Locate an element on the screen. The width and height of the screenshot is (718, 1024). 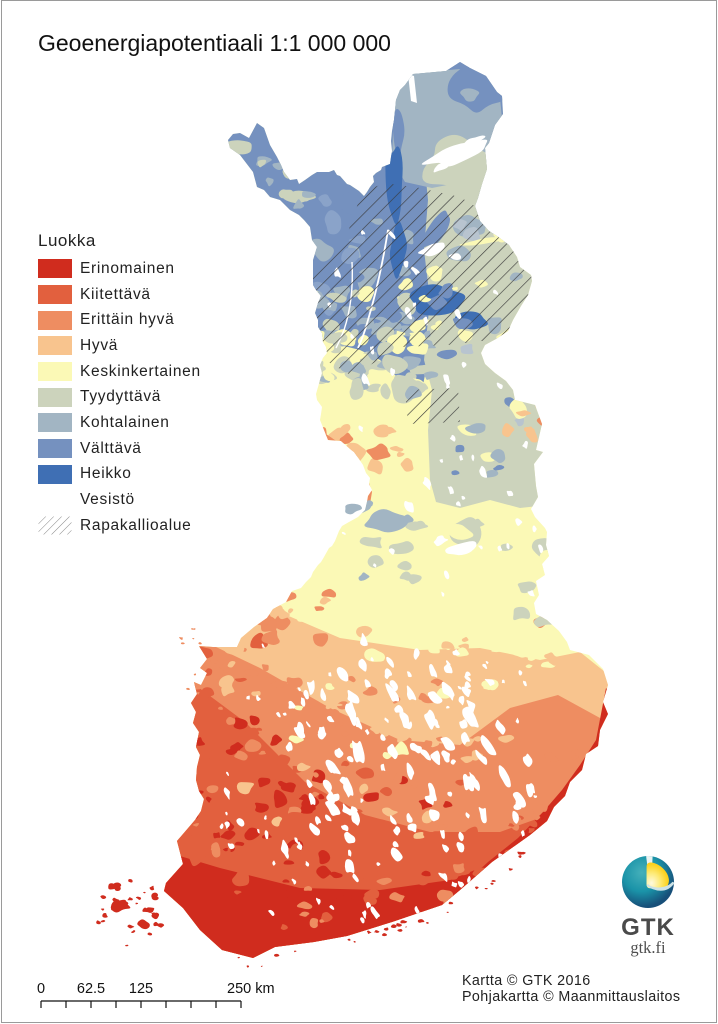
svg-text: gtk.fi is located at coordinates (648, 947).